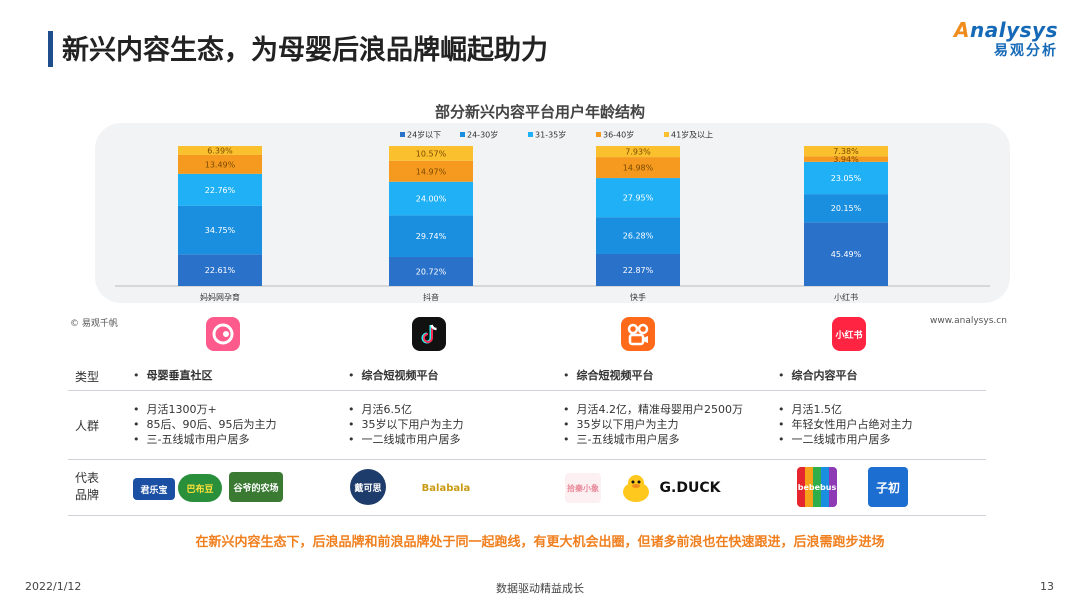  I want to click on douyin-app-icon, so click(429, 334).